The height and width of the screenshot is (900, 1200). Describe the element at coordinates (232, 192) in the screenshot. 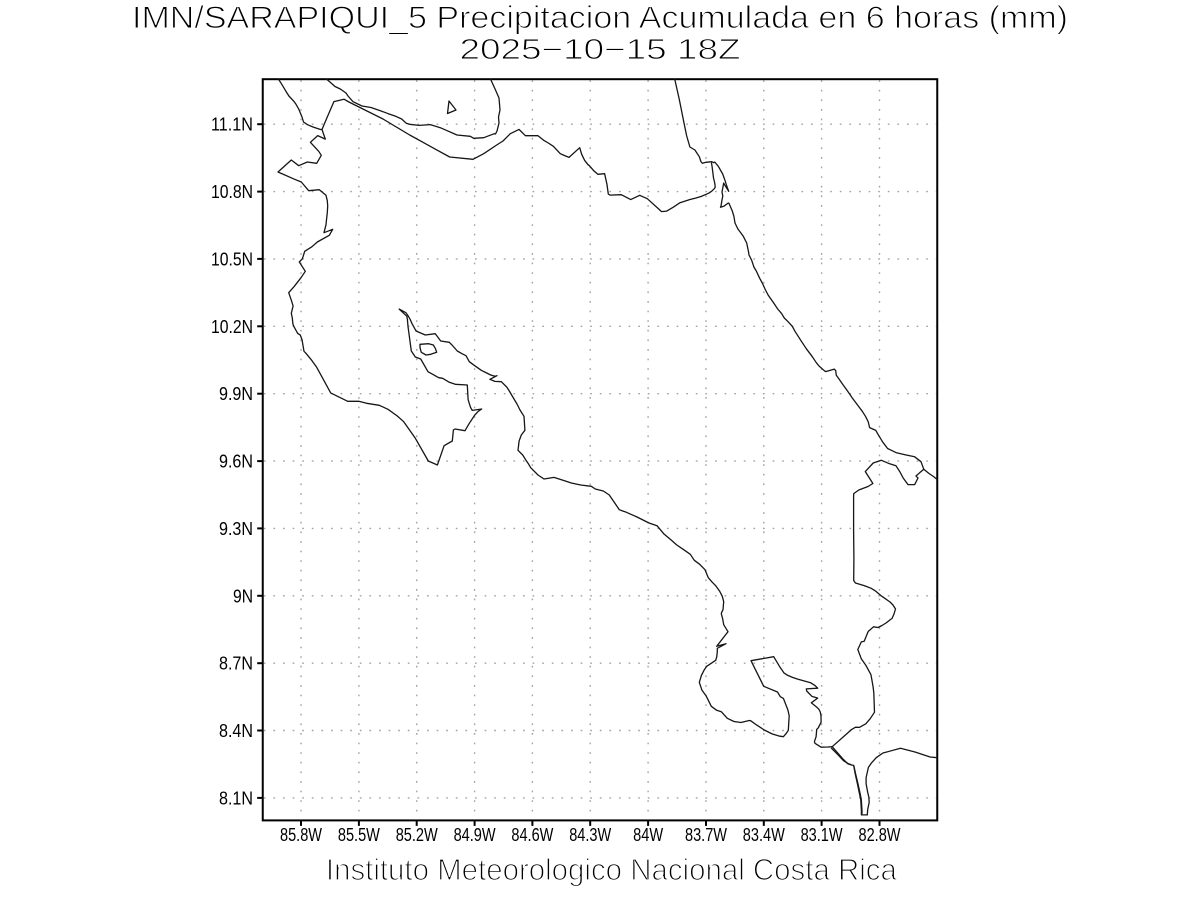

I see `svg-text: 10.8N` at that location.